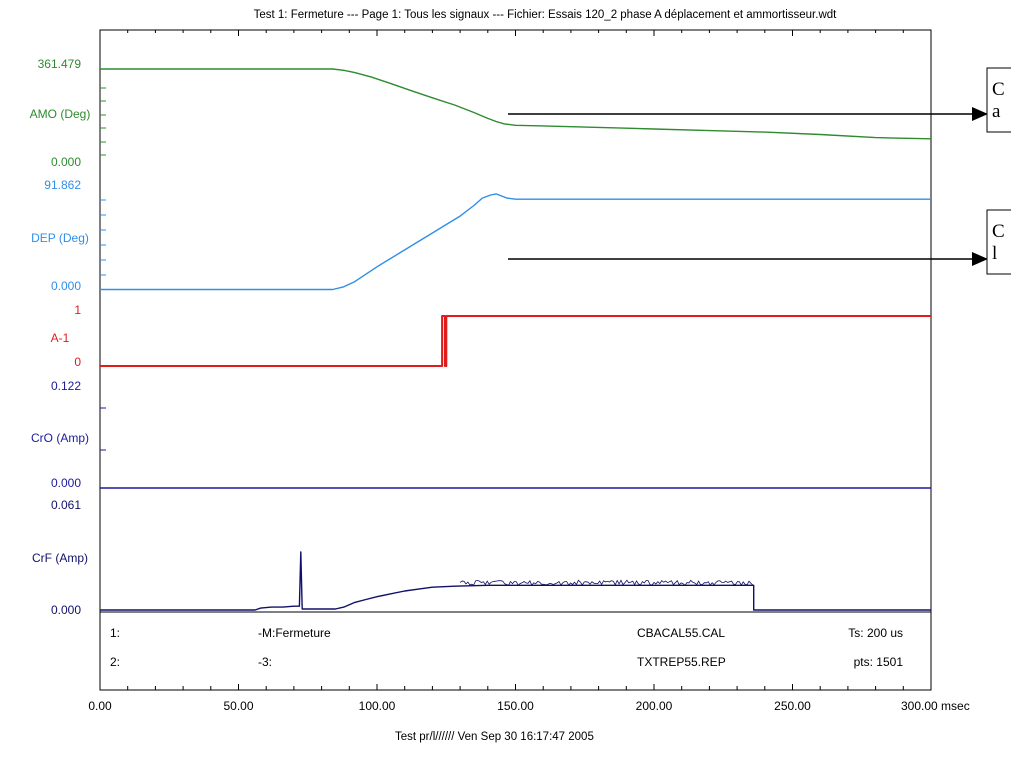  Describe the element at coordinates (875, 633) in the screenshot. I see `info-row1-param: Ts: 200 us` at that location.